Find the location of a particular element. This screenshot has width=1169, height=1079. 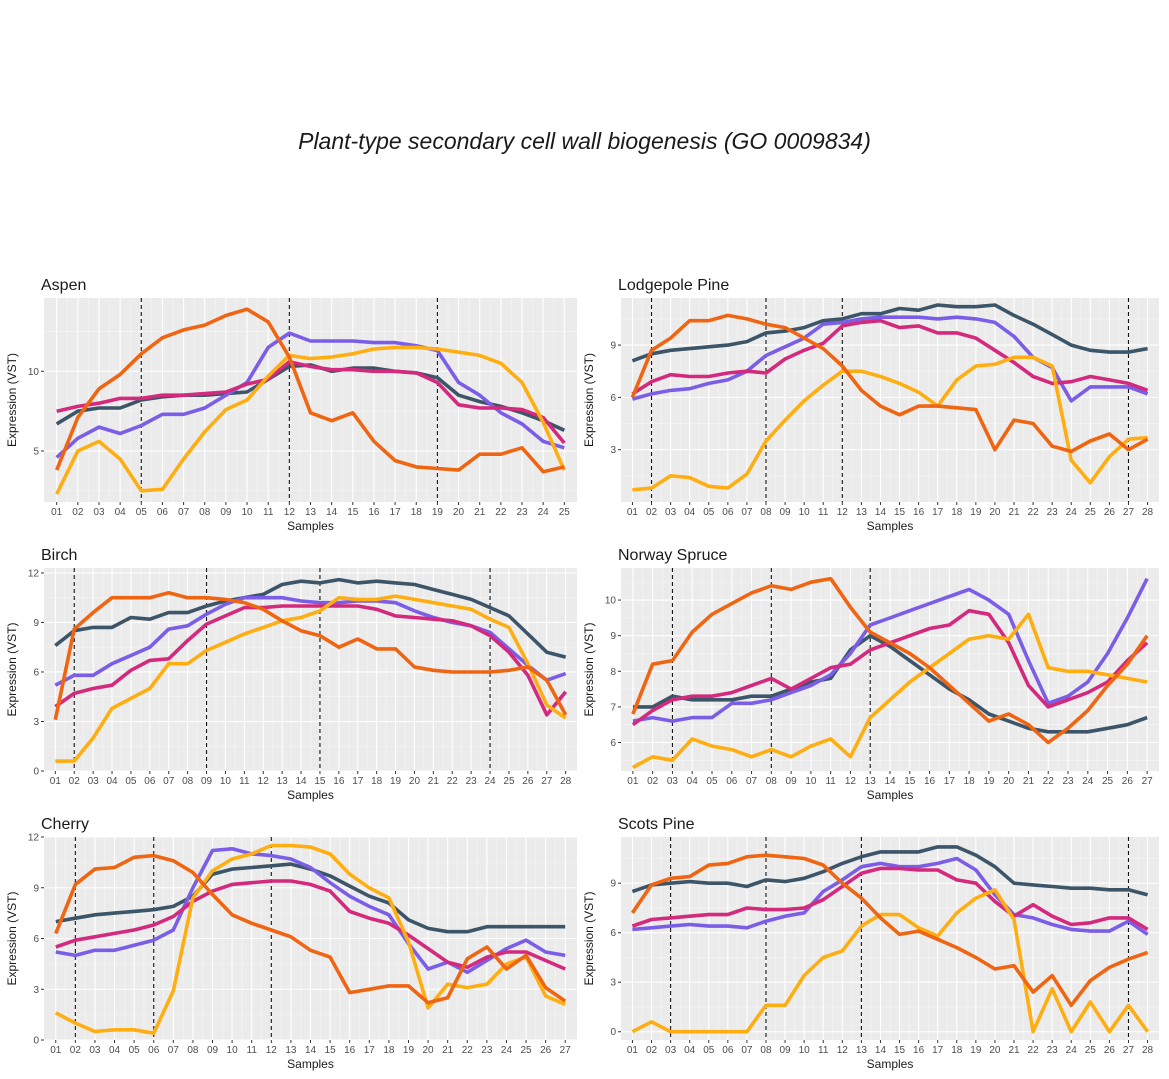

panel-title: Aspen is located at coordinates (63, 285).